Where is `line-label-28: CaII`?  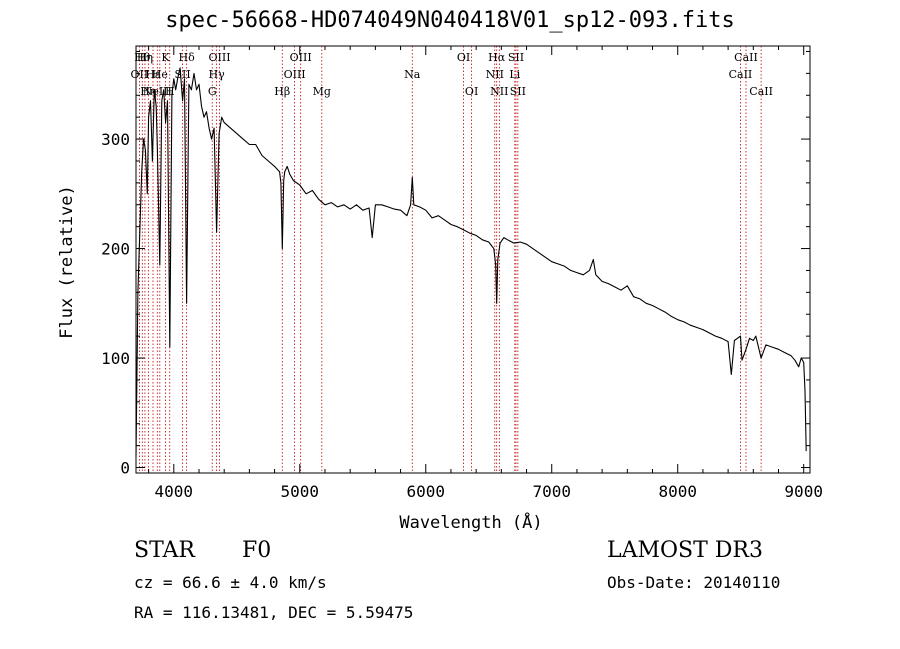 line-label-28: CaII is located at coordinates (746, 57).